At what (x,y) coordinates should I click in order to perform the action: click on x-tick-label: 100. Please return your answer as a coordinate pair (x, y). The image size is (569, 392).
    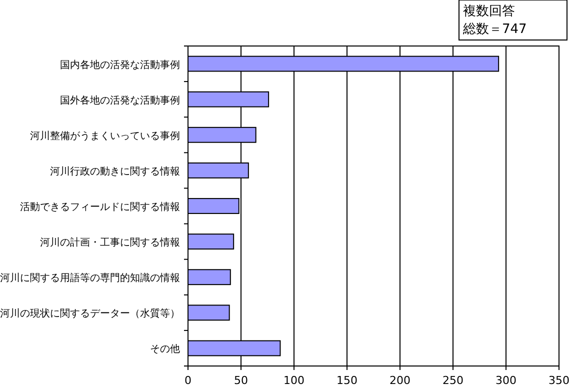
    Looking at the image, I should click on (294, 380).